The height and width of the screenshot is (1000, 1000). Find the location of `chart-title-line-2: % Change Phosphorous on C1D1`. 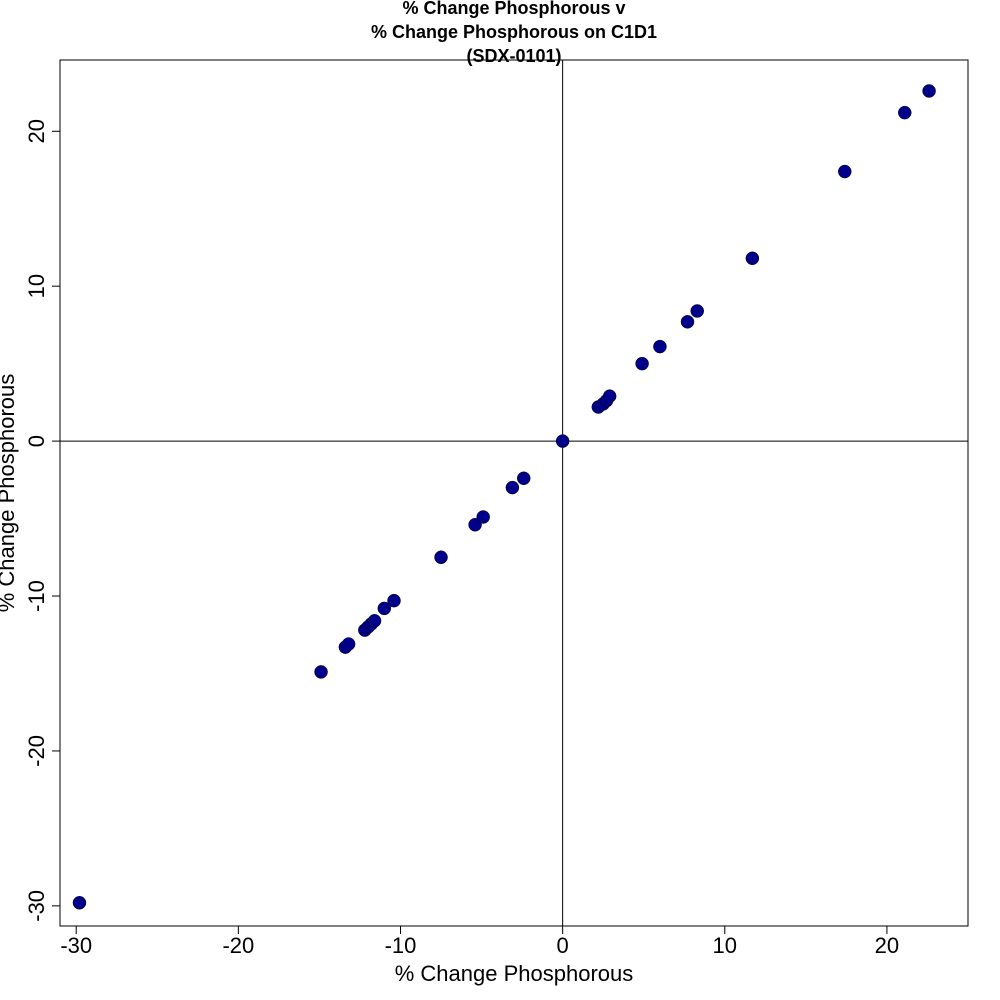

chart-title-line-2: % Change Phosphorous on C1D1 is located at coordinates (514, 32).